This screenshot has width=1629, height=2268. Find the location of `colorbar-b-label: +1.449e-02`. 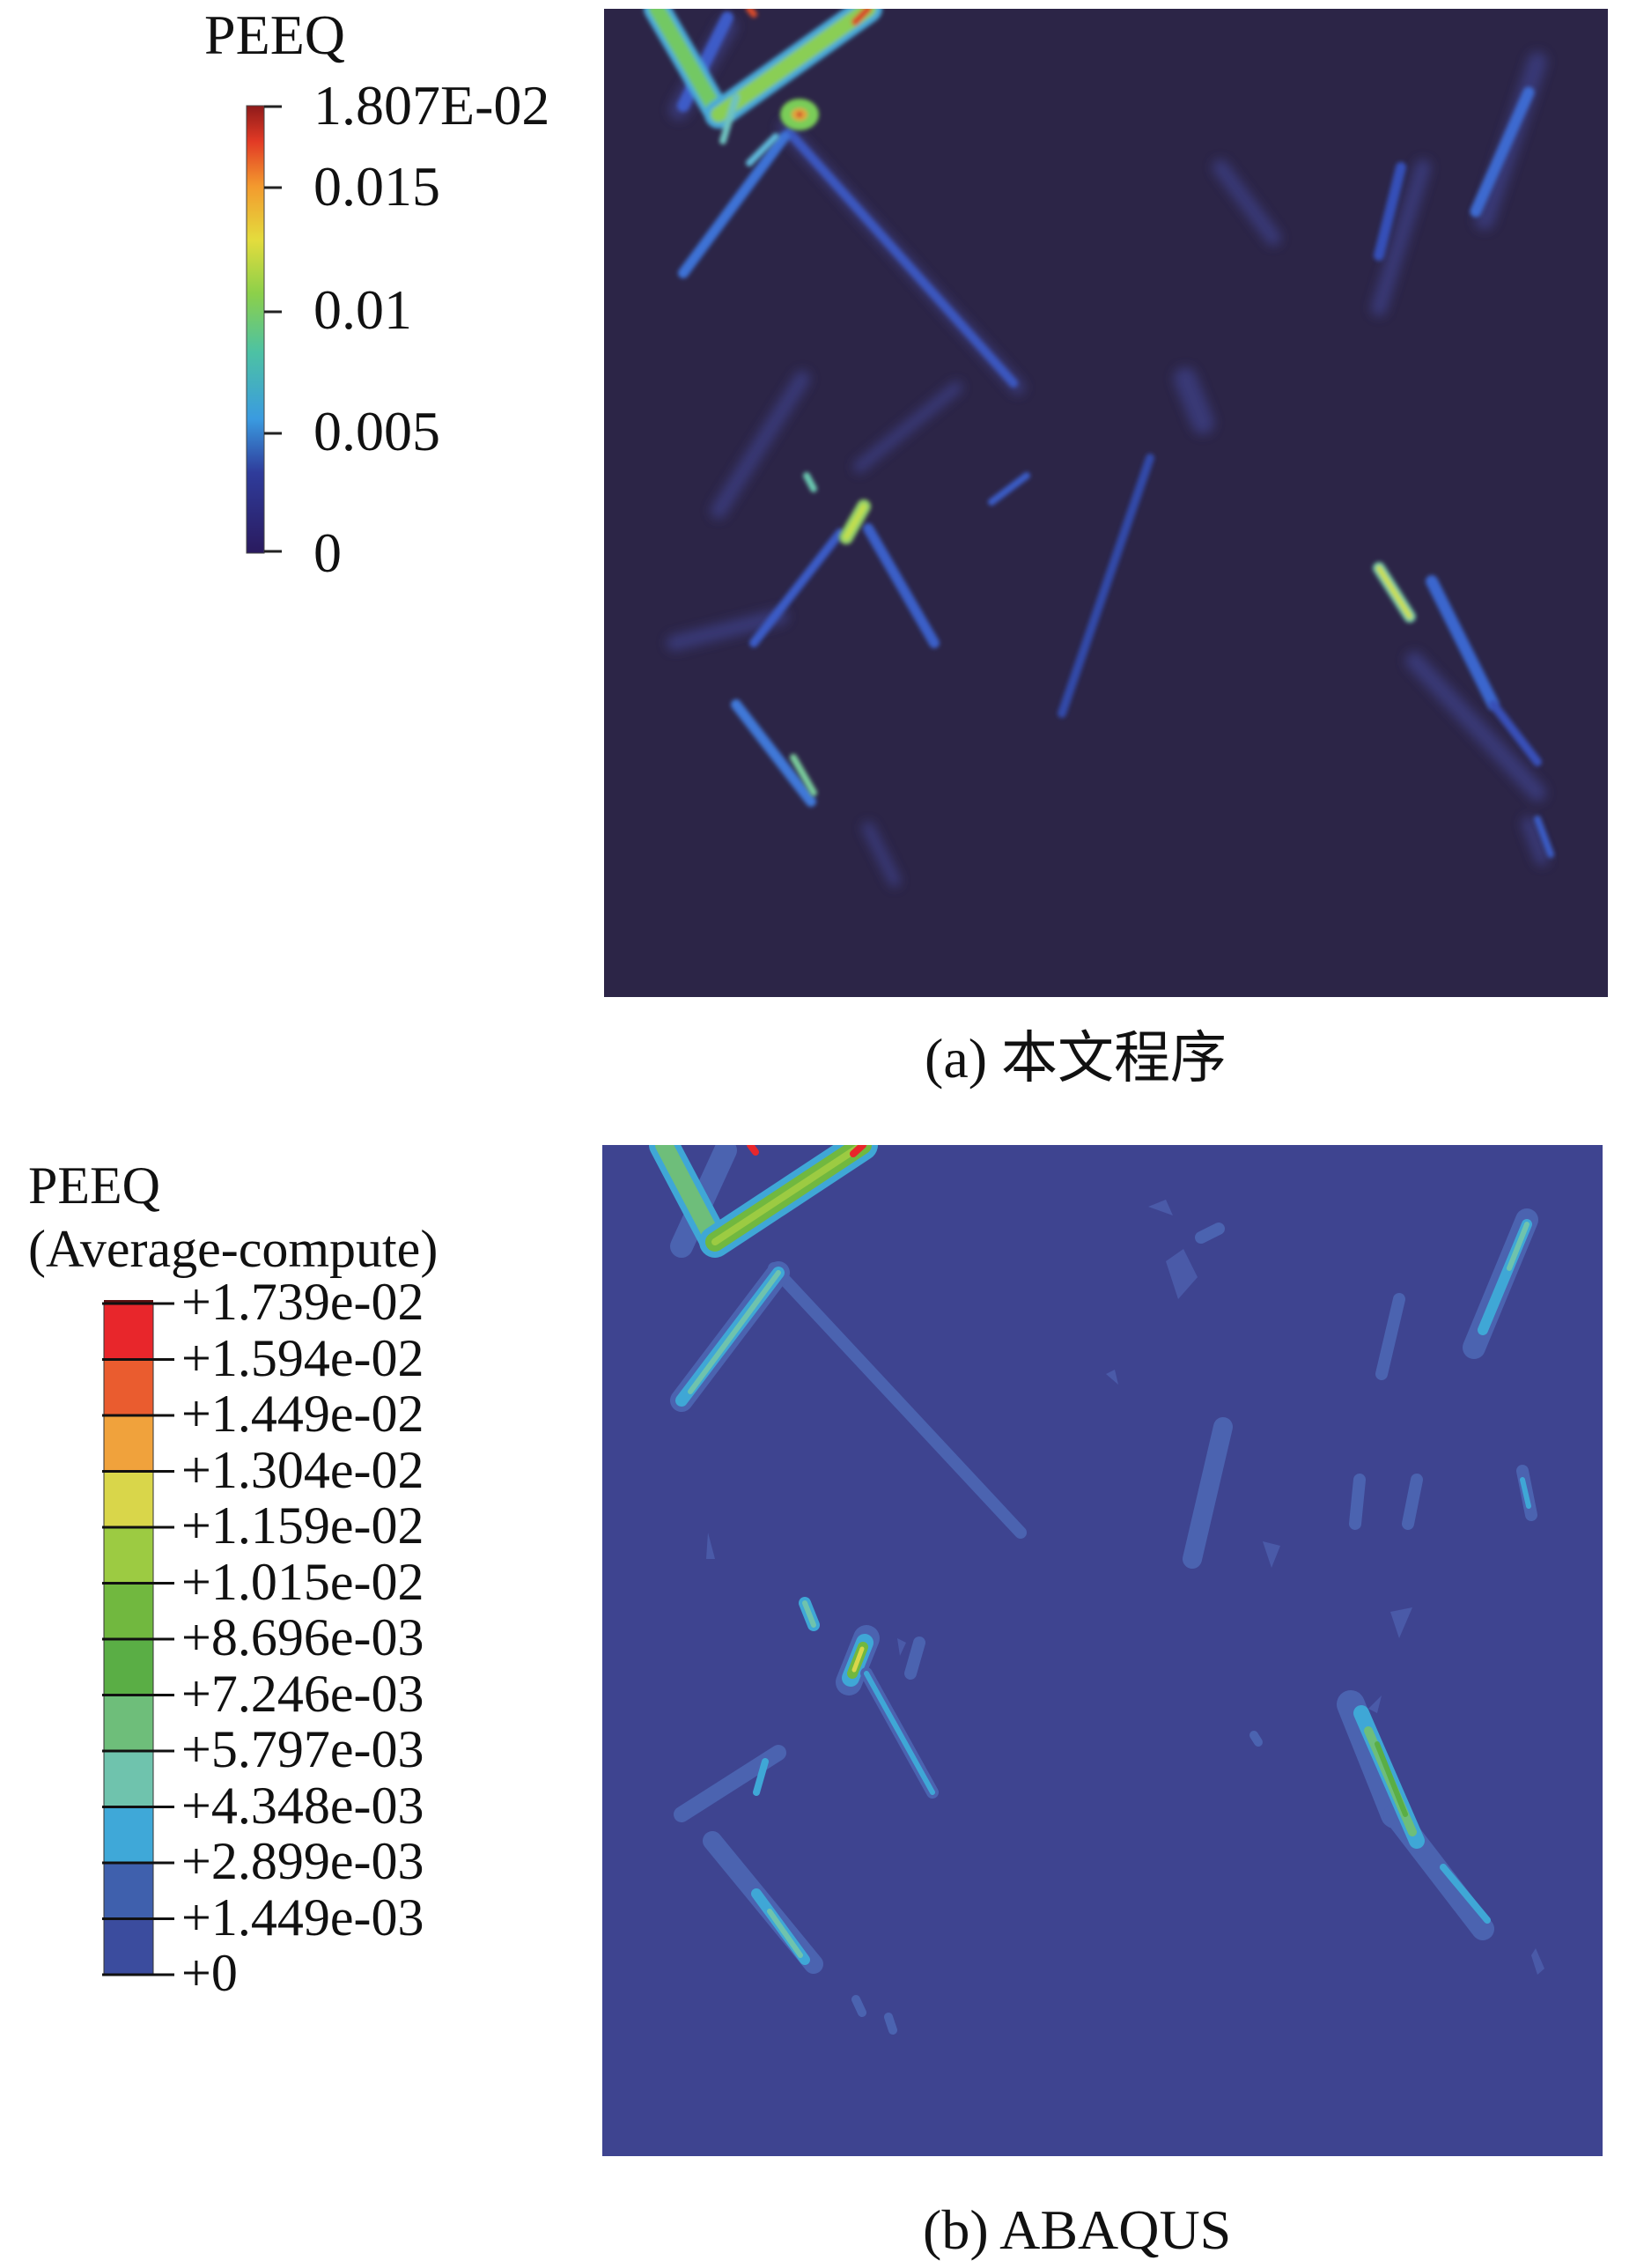

colorbar-b-label: +1.449e-02 is located at coordinates (302, 1414).